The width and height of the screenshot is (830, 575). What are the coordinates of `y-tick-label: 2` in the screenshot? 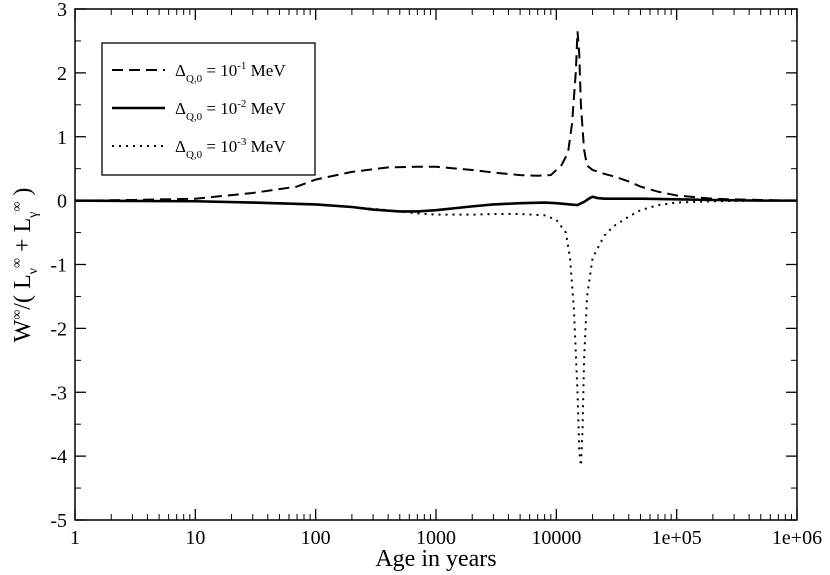 It's located at (62, 74).